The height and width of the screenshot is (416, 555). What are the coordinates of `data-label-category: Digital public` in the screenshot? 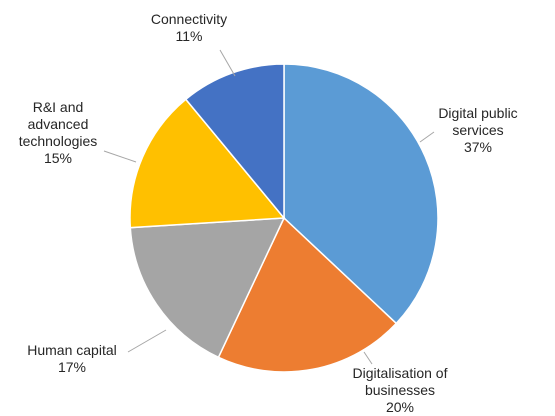 It's located at (477, 113).